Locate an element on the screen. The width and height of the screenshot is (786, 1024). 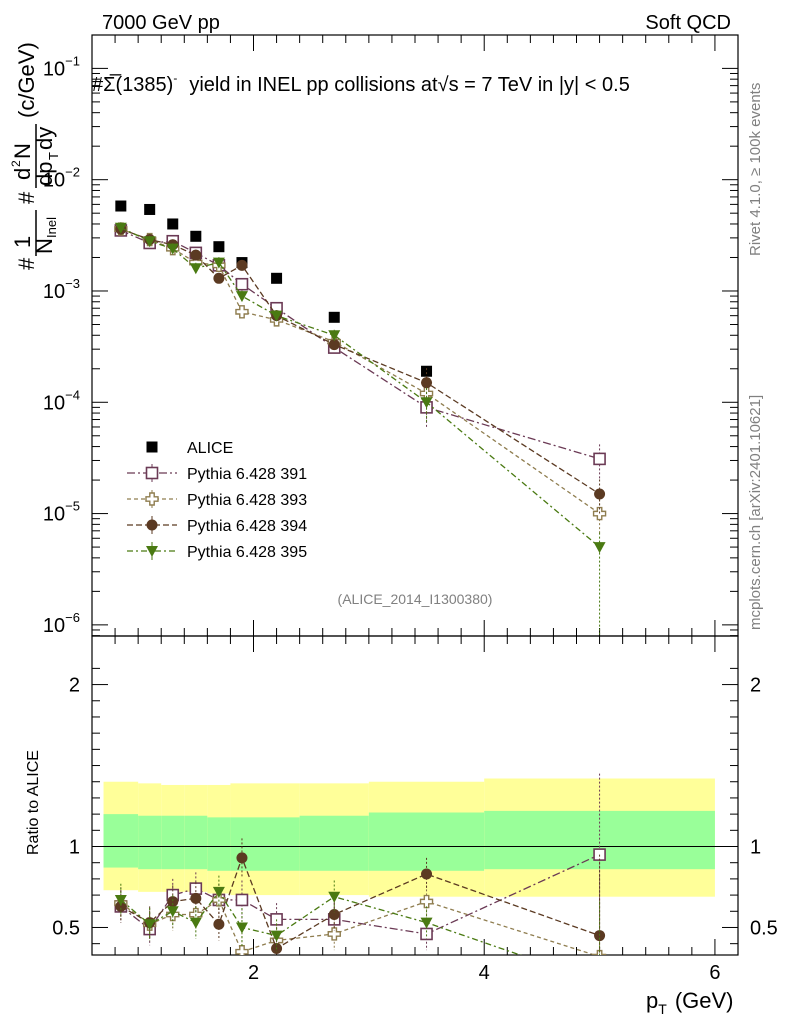
ratio-y-tick-label-right: 0.5 is located at coordinates (764, 928).